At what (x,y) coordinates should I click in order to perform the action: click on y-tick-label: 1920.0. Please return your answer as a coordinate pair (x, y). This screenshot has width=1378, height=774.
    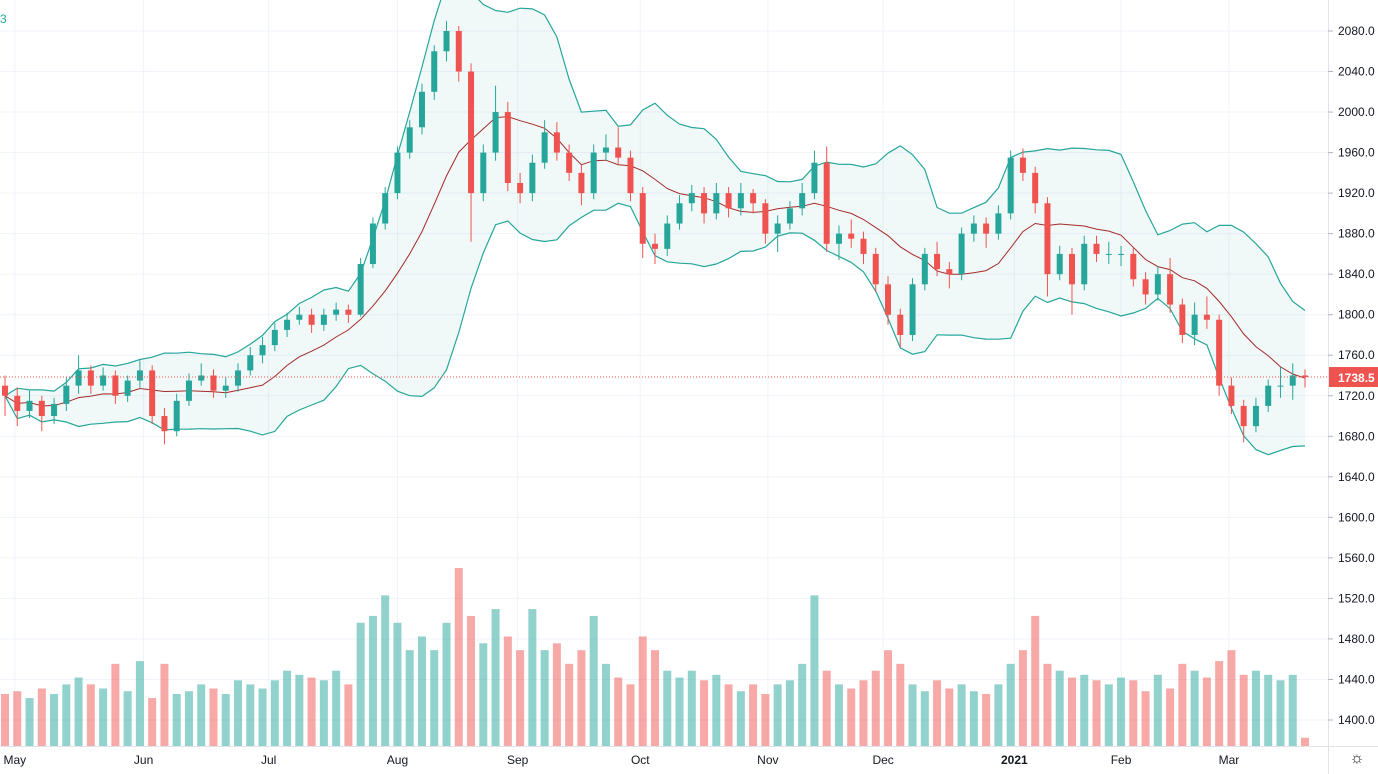
    Looking at the image, I should click on (1356, 193).